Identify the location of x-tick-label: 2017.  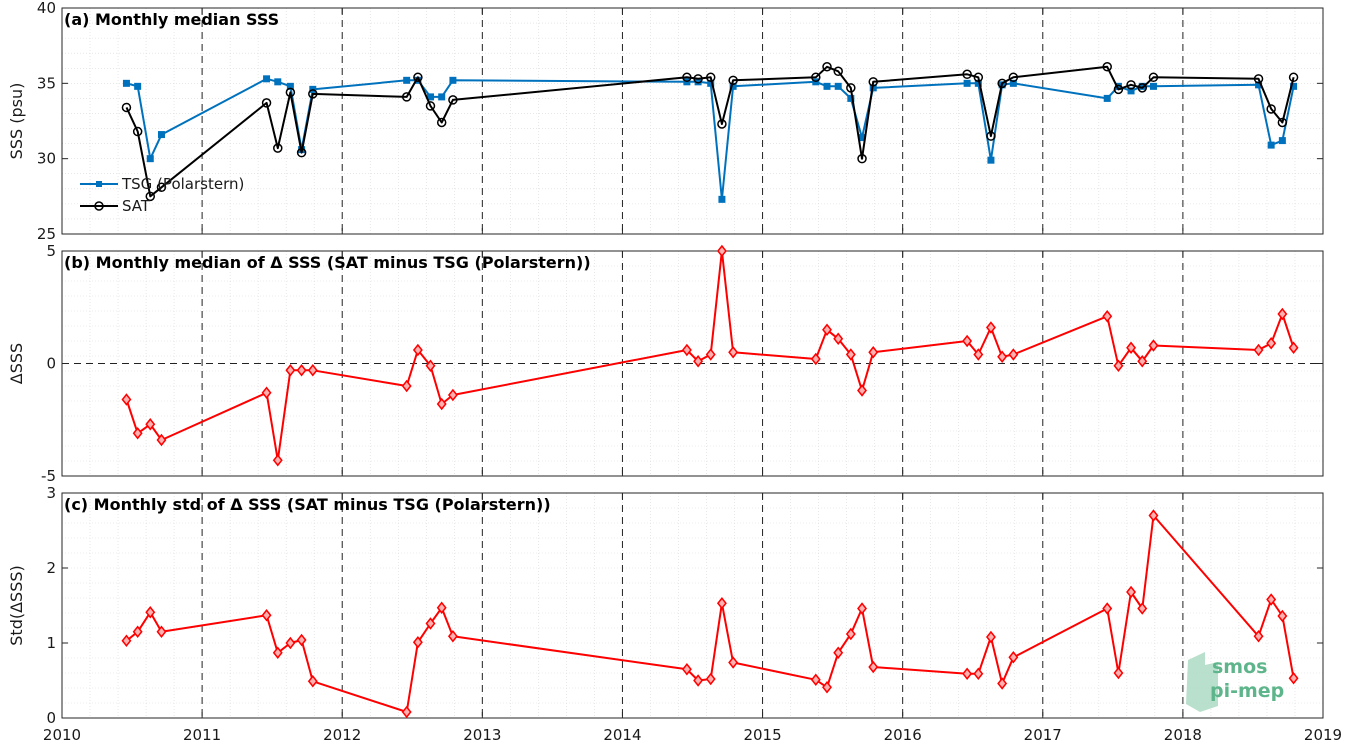
(1043, 735).